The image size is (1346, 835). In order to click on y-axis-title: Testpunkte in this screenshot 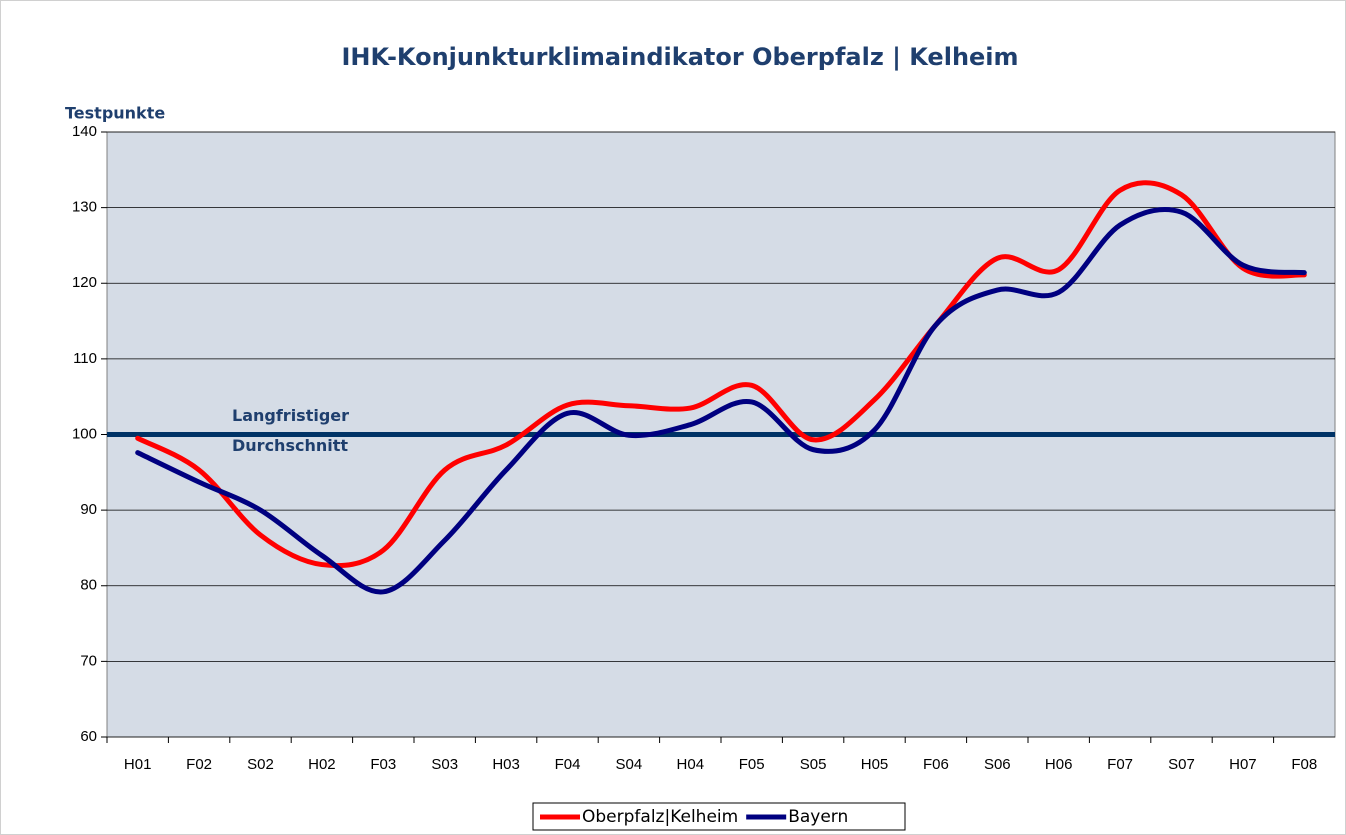, I will do `click(115, 113)`.